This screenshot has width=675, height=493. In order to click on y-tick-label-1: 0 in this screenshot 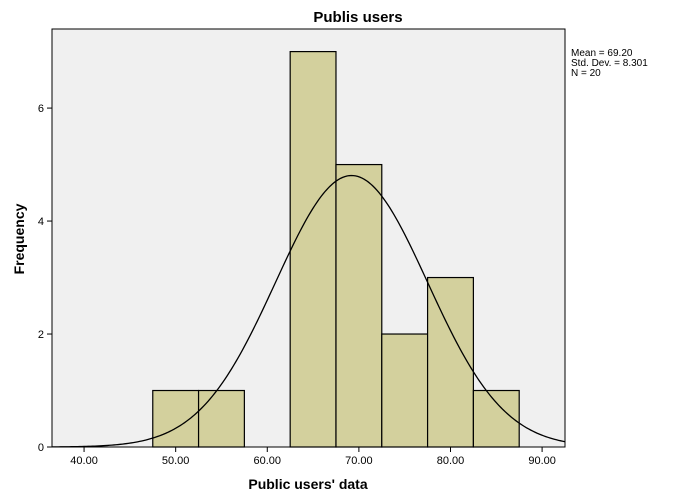, I will do `click(41, 448)`.